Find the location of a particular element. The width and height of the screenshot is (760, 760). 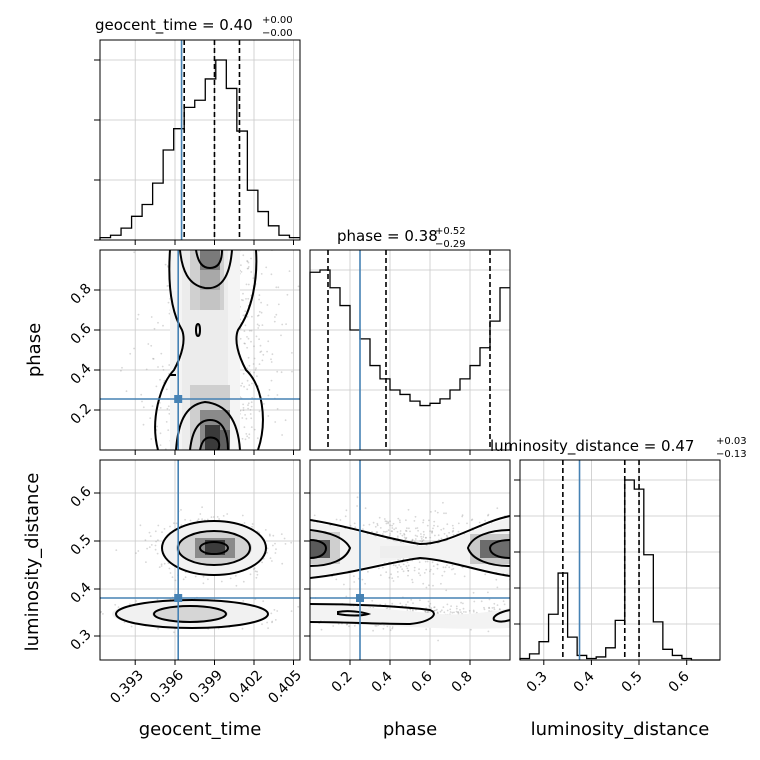

svg-text: 0.8 is located at coordinates (462, 682).